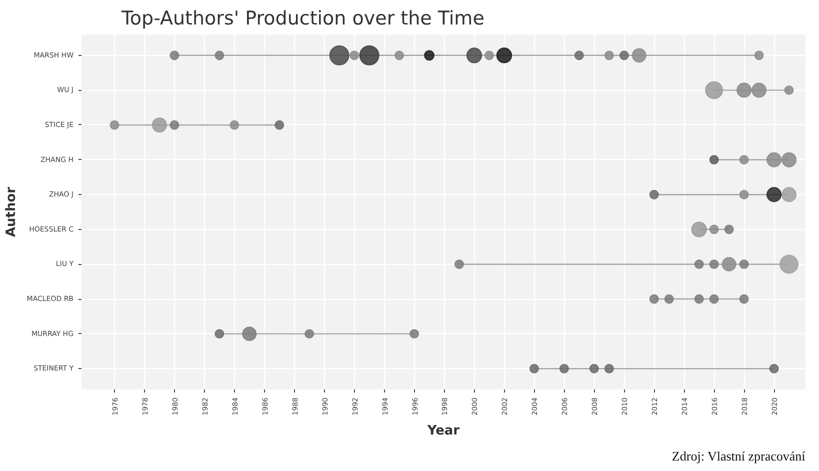 This screenshot has height=471, width=819. What do you see at coordinates (739, 456) in the screenshot?
I see `text: Zdroj: Vlastní zpracování` at bounding box center [739, 456].